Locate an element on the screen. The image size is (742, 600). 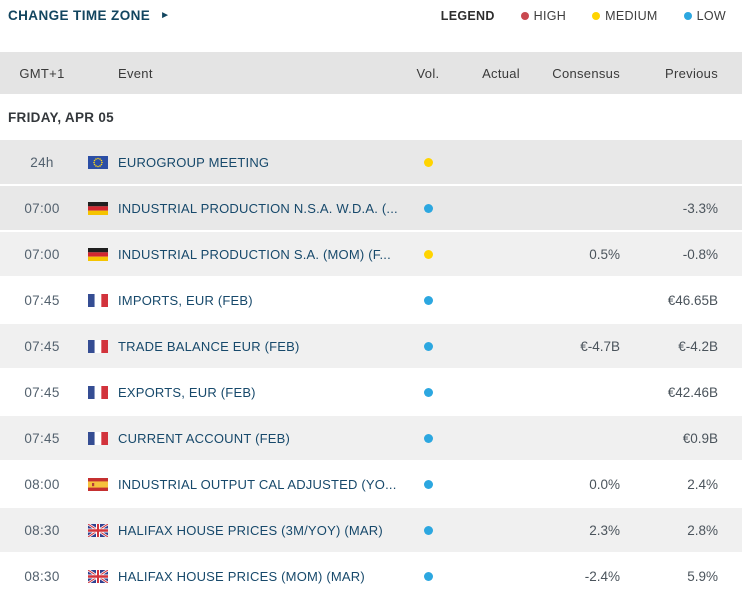
medium-dot-icon is located at coordinates (596, 16).